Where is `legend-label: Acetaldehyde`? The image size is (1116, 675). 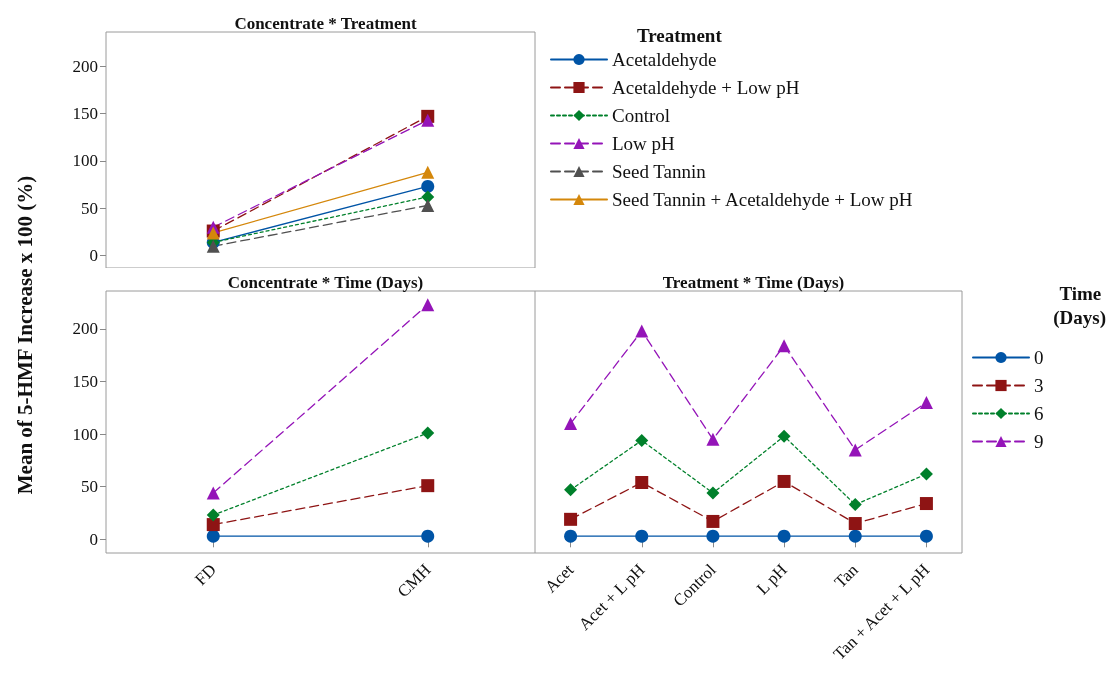 legend-label: Acetaldehyde is located at coordinates (664, 59).